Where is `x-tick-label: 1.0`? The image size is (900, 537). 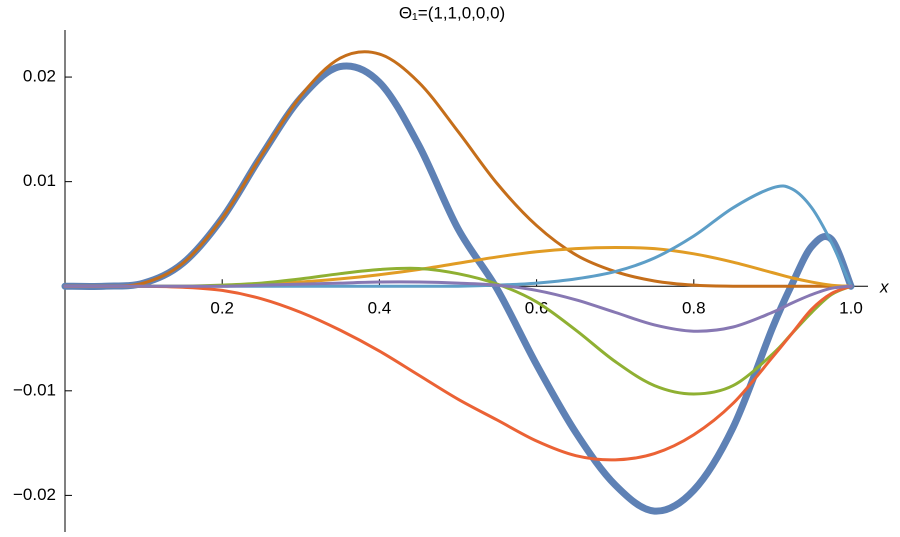
x-tick-label: 1.0 is located at coordinates (851, 308).